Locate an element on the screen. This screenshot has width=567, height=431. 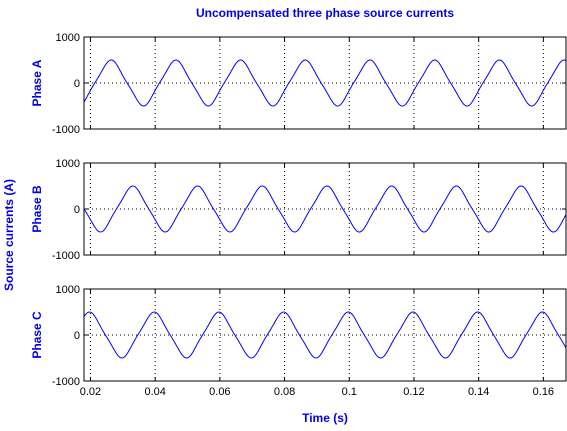
x-axis-label: Time (s) is located at coordinates (325, 418).